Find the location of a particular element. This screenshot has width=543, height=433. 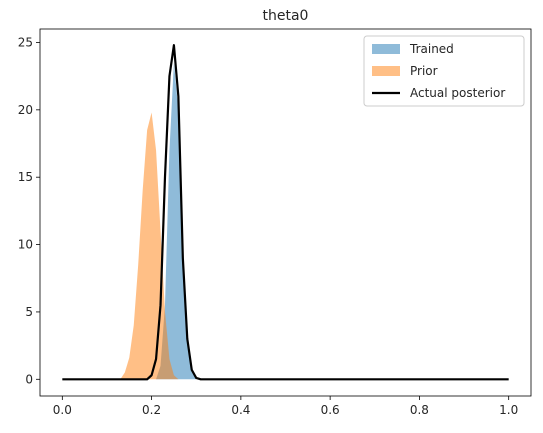

y-tick-label: 20 is located at coordinates (25, 110).